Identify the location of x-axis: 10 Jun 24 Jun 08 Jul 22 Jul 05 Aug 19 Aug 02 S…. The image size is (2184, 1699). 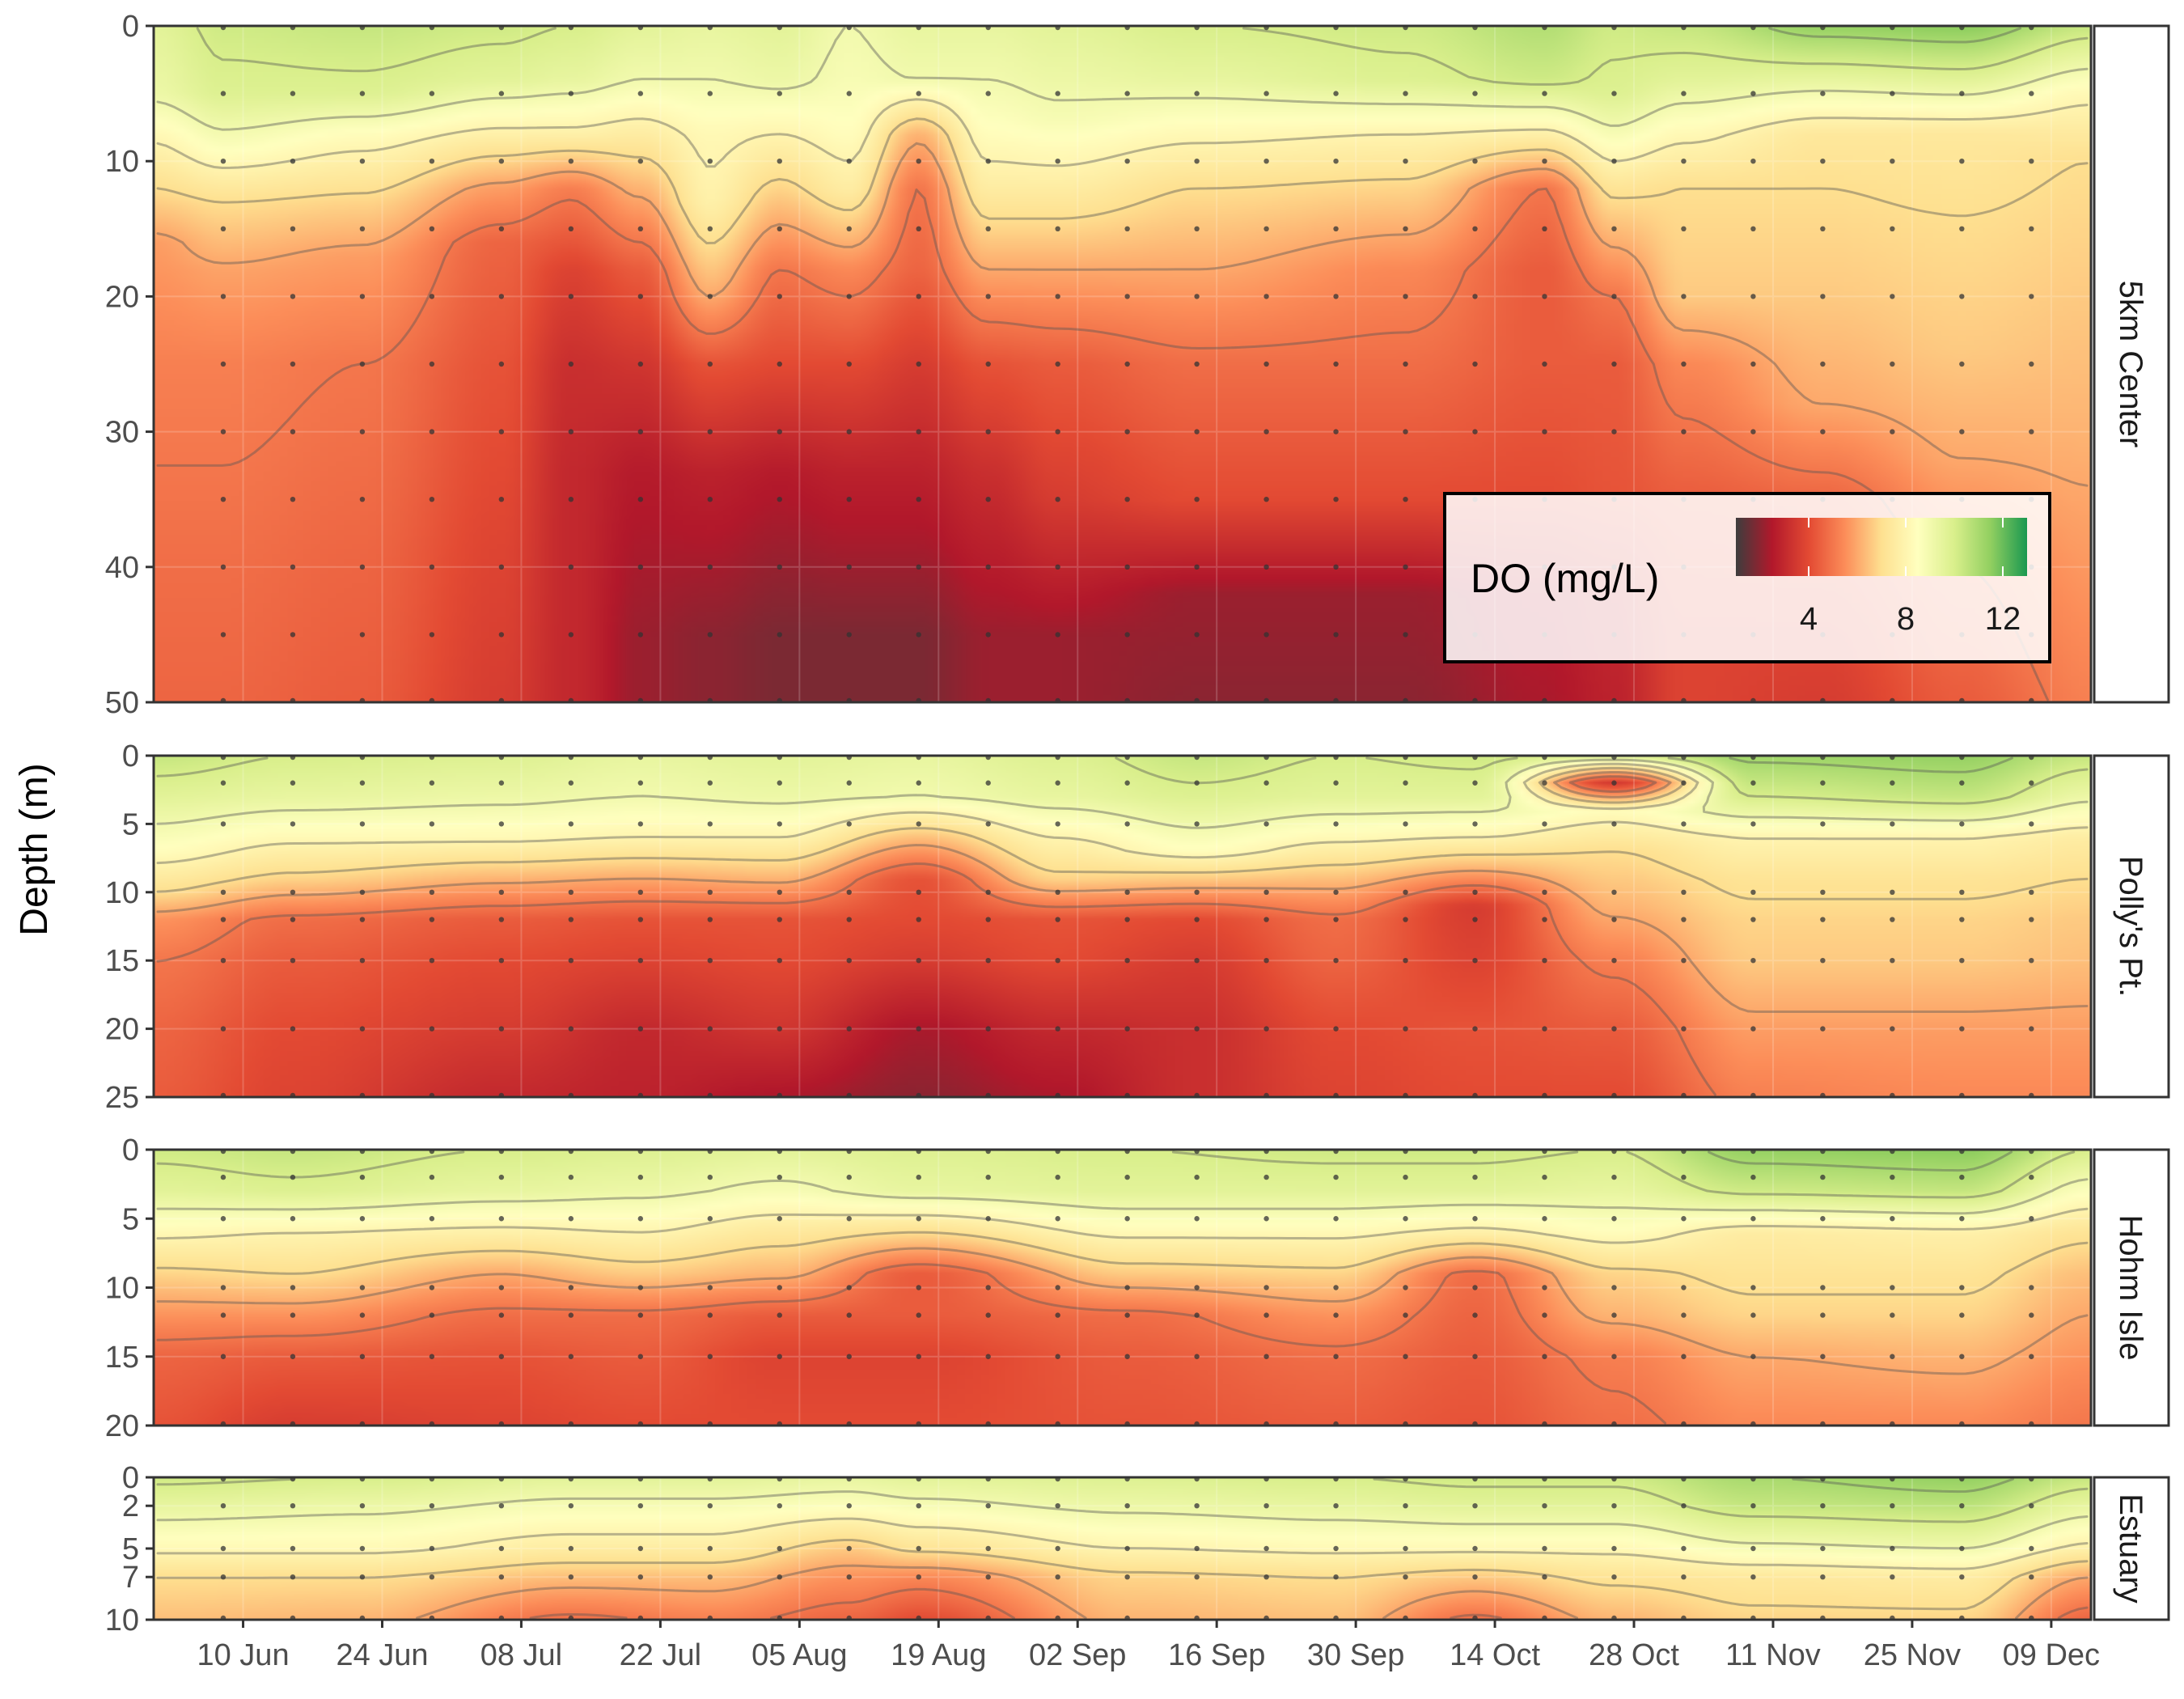
(1148, 1646).